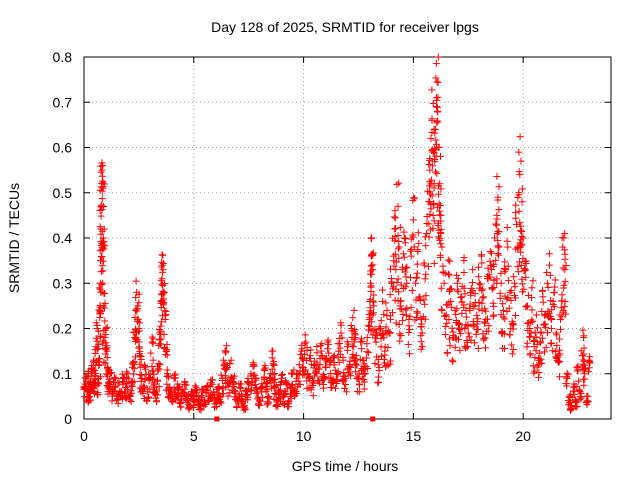 The width and height of the screenshot is (640, 480). What do you see at coordinates (14, 238) in the screenshot?
I see `y-axis-label: SRMTID / TECUs` at bounding box center [14, 238].